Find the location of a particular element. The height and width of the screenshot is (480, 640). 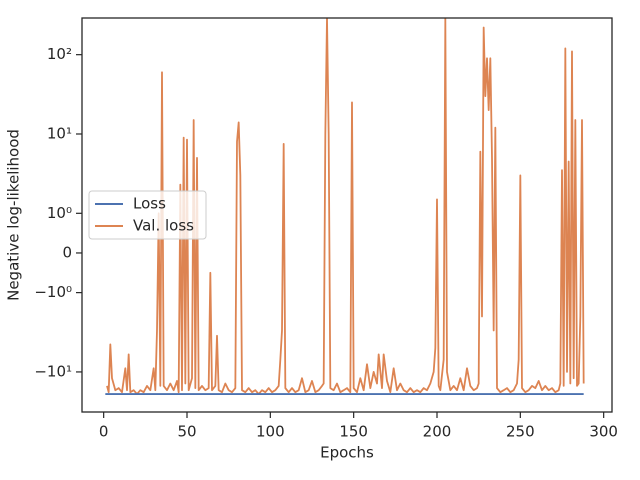

y-tick-label: 0 is located at coordinates (67, 252).